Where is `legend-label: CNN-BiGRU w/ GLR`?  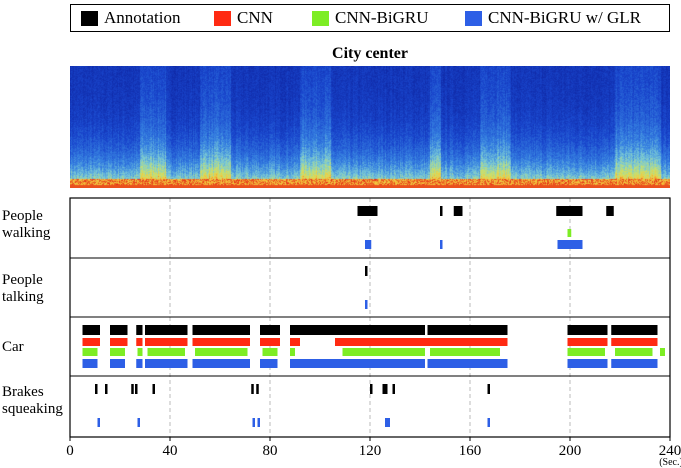
legend-label: CNN-BiGRU w/ GLR is located at coordinates (565, 17).